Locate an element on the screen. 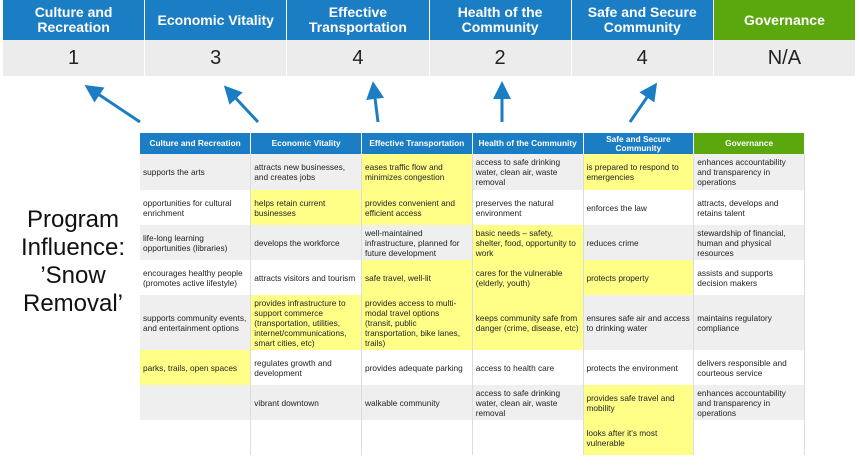 This screenshot has width=859, height=465. category-header: Health of the Community is located at coordinates (500, 20).